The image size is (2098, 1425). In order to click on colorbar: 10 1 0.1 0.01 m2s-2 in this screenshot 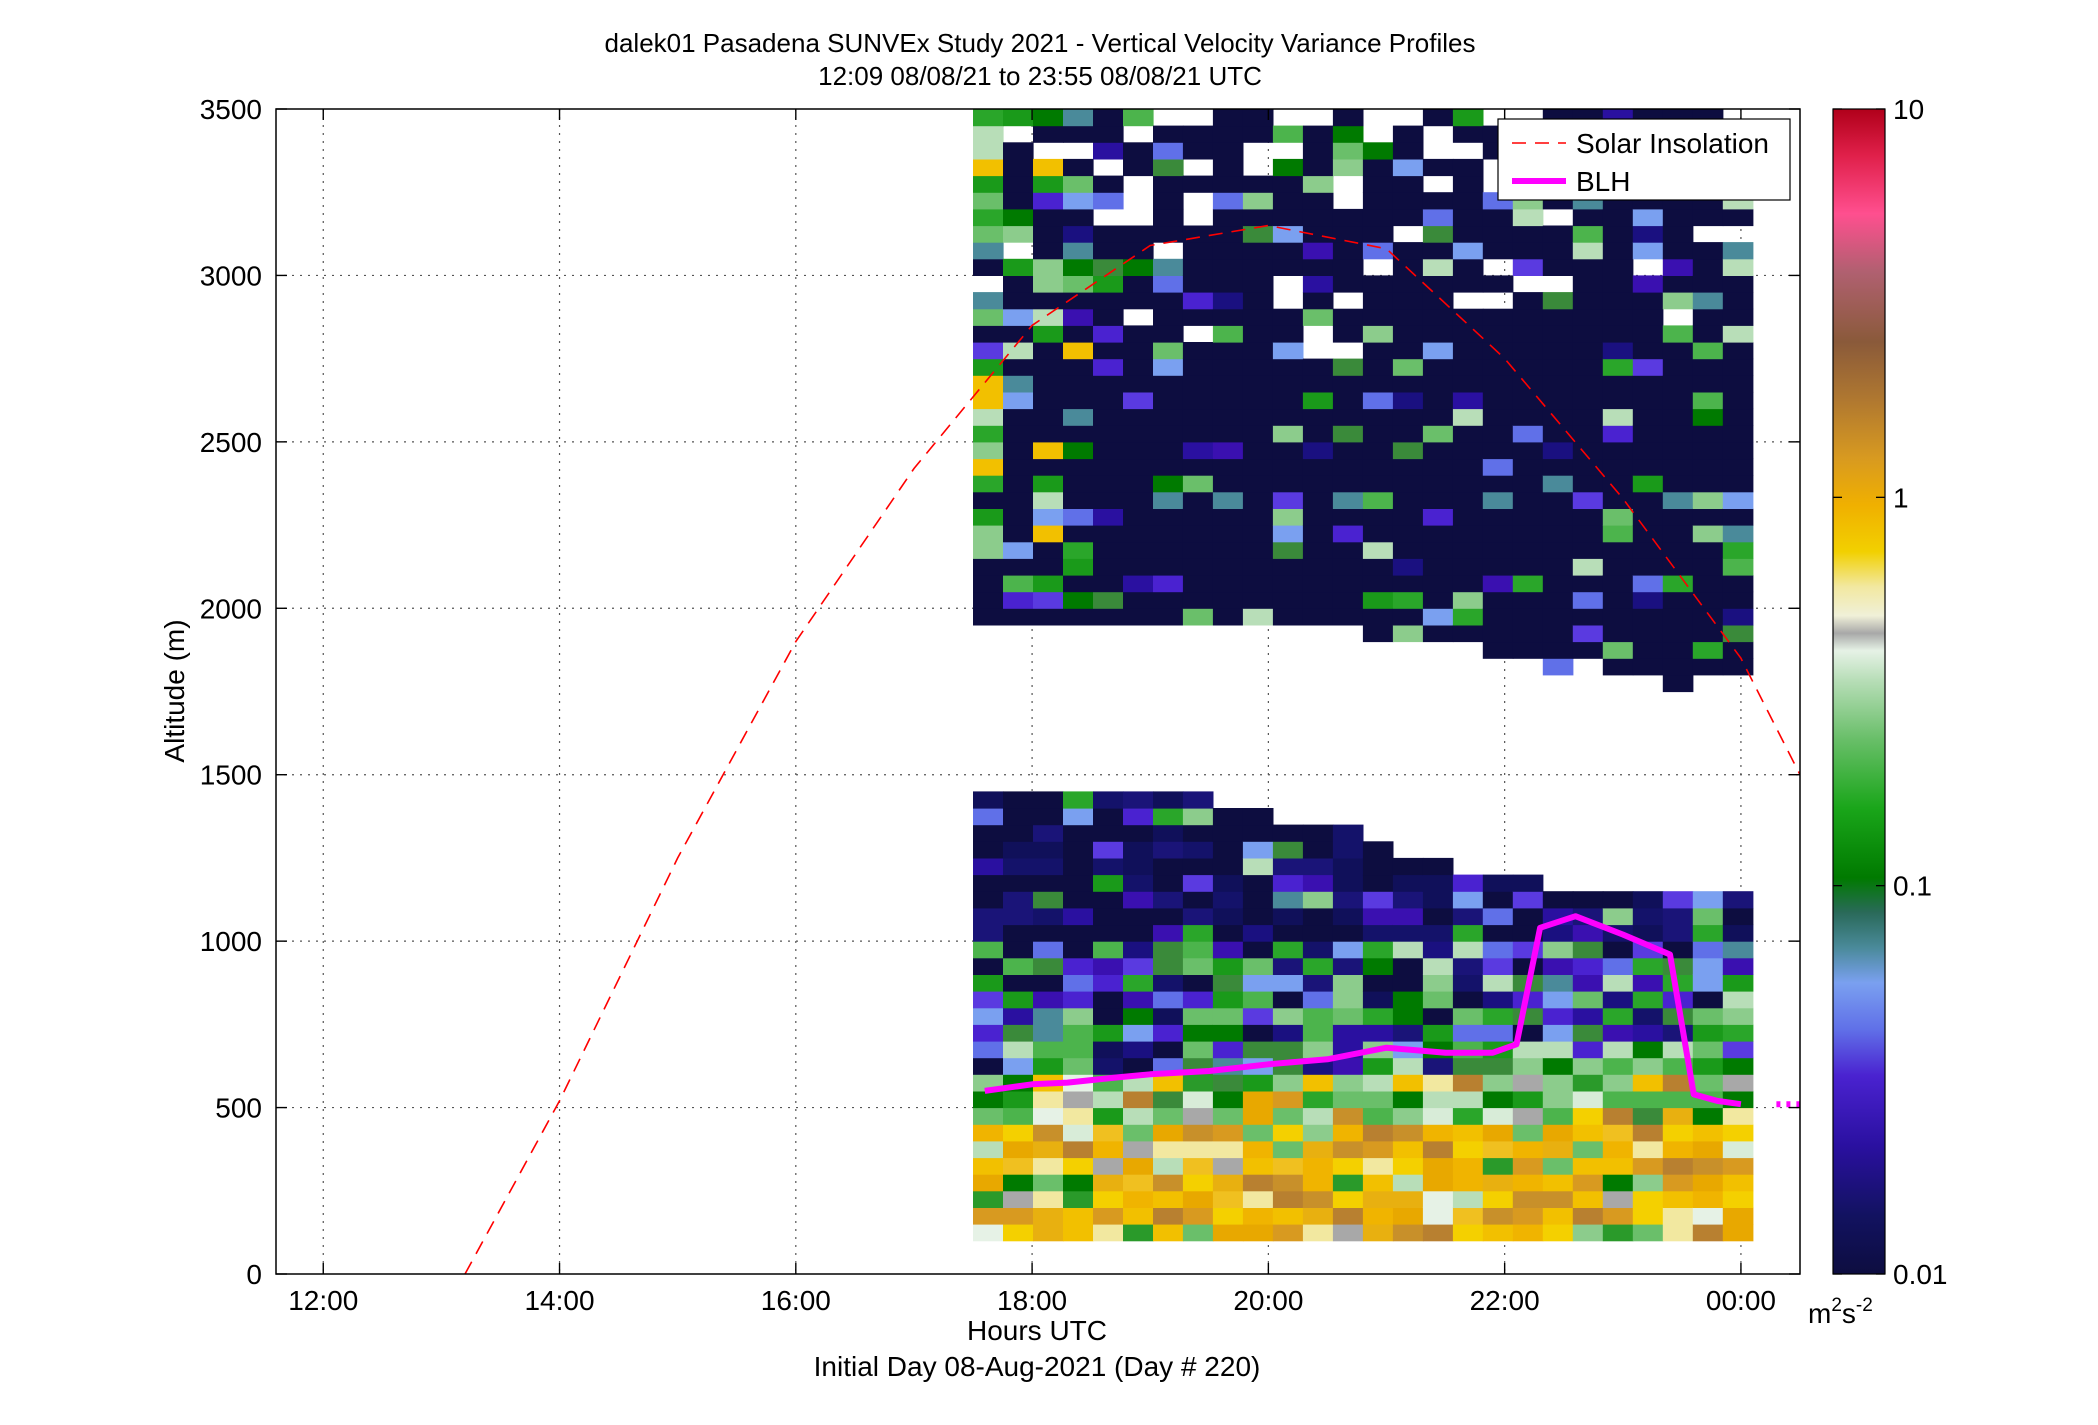, I will do `click(1878, 711)`.